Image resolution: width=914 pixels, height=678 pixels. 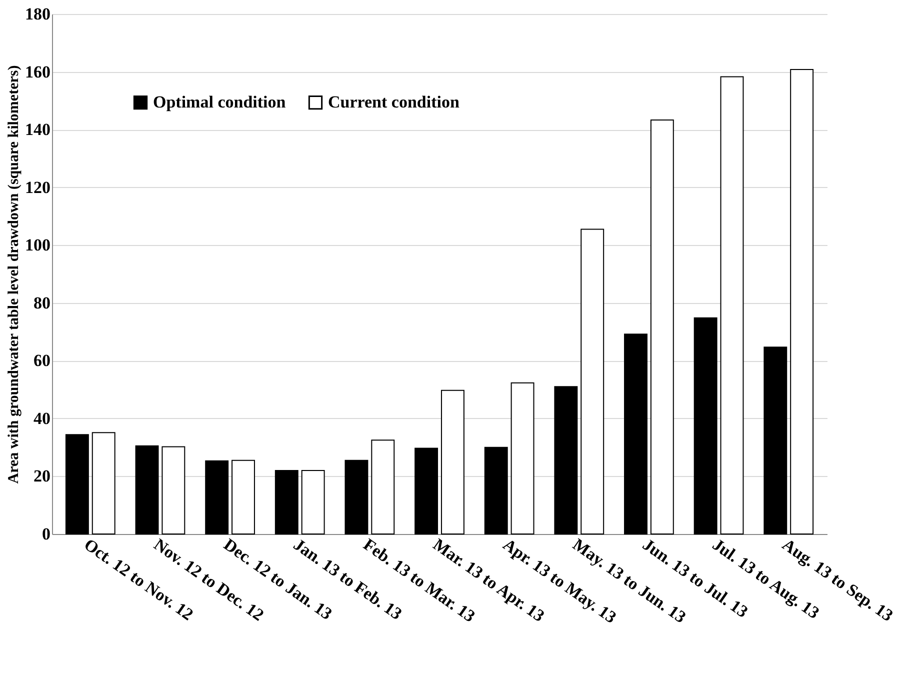 I want to click on y-tick-label: 40, so click(x=42, y=418).